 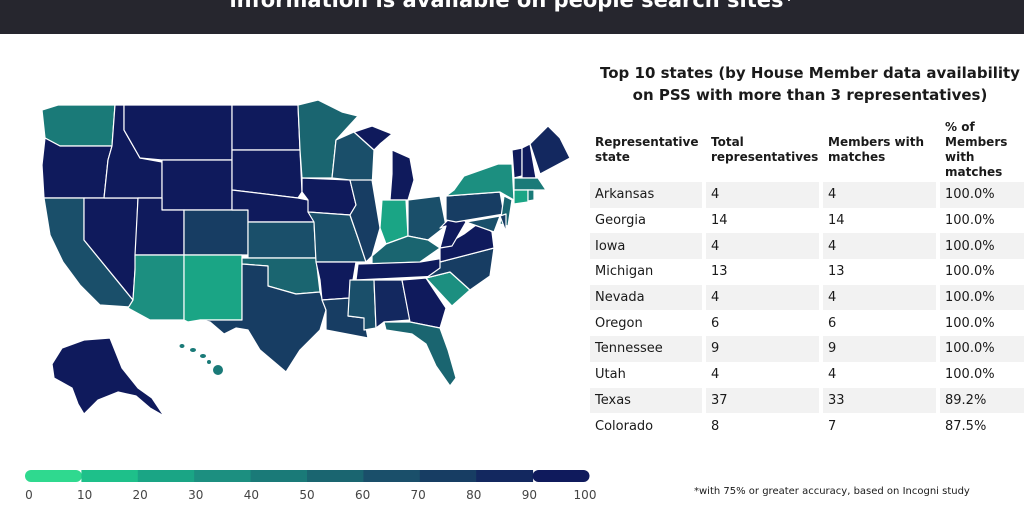 I want to click on state-wyoming, so click(x=197, y=185).